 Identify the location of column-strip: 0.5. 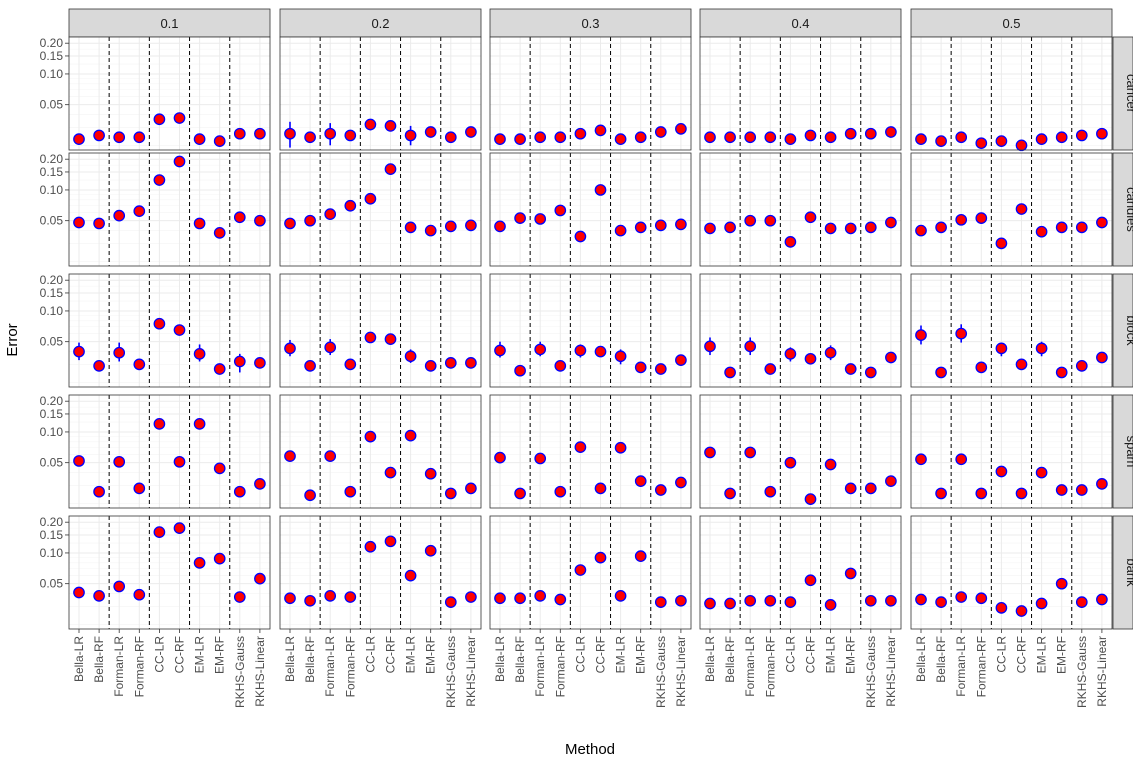
(1011, 23).